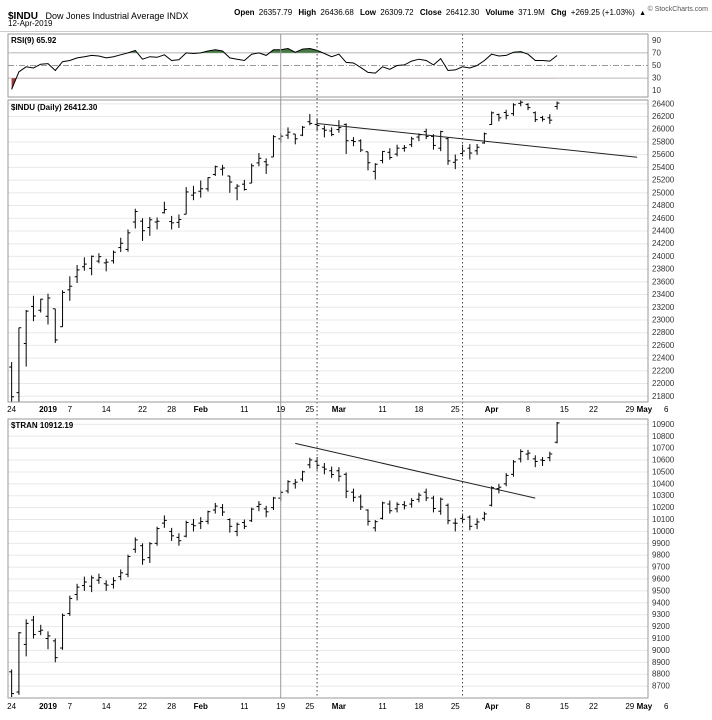  Describe the element at coordinates (531, 12) in the screenshot. I see `volume-value: 371.9M` at that location.